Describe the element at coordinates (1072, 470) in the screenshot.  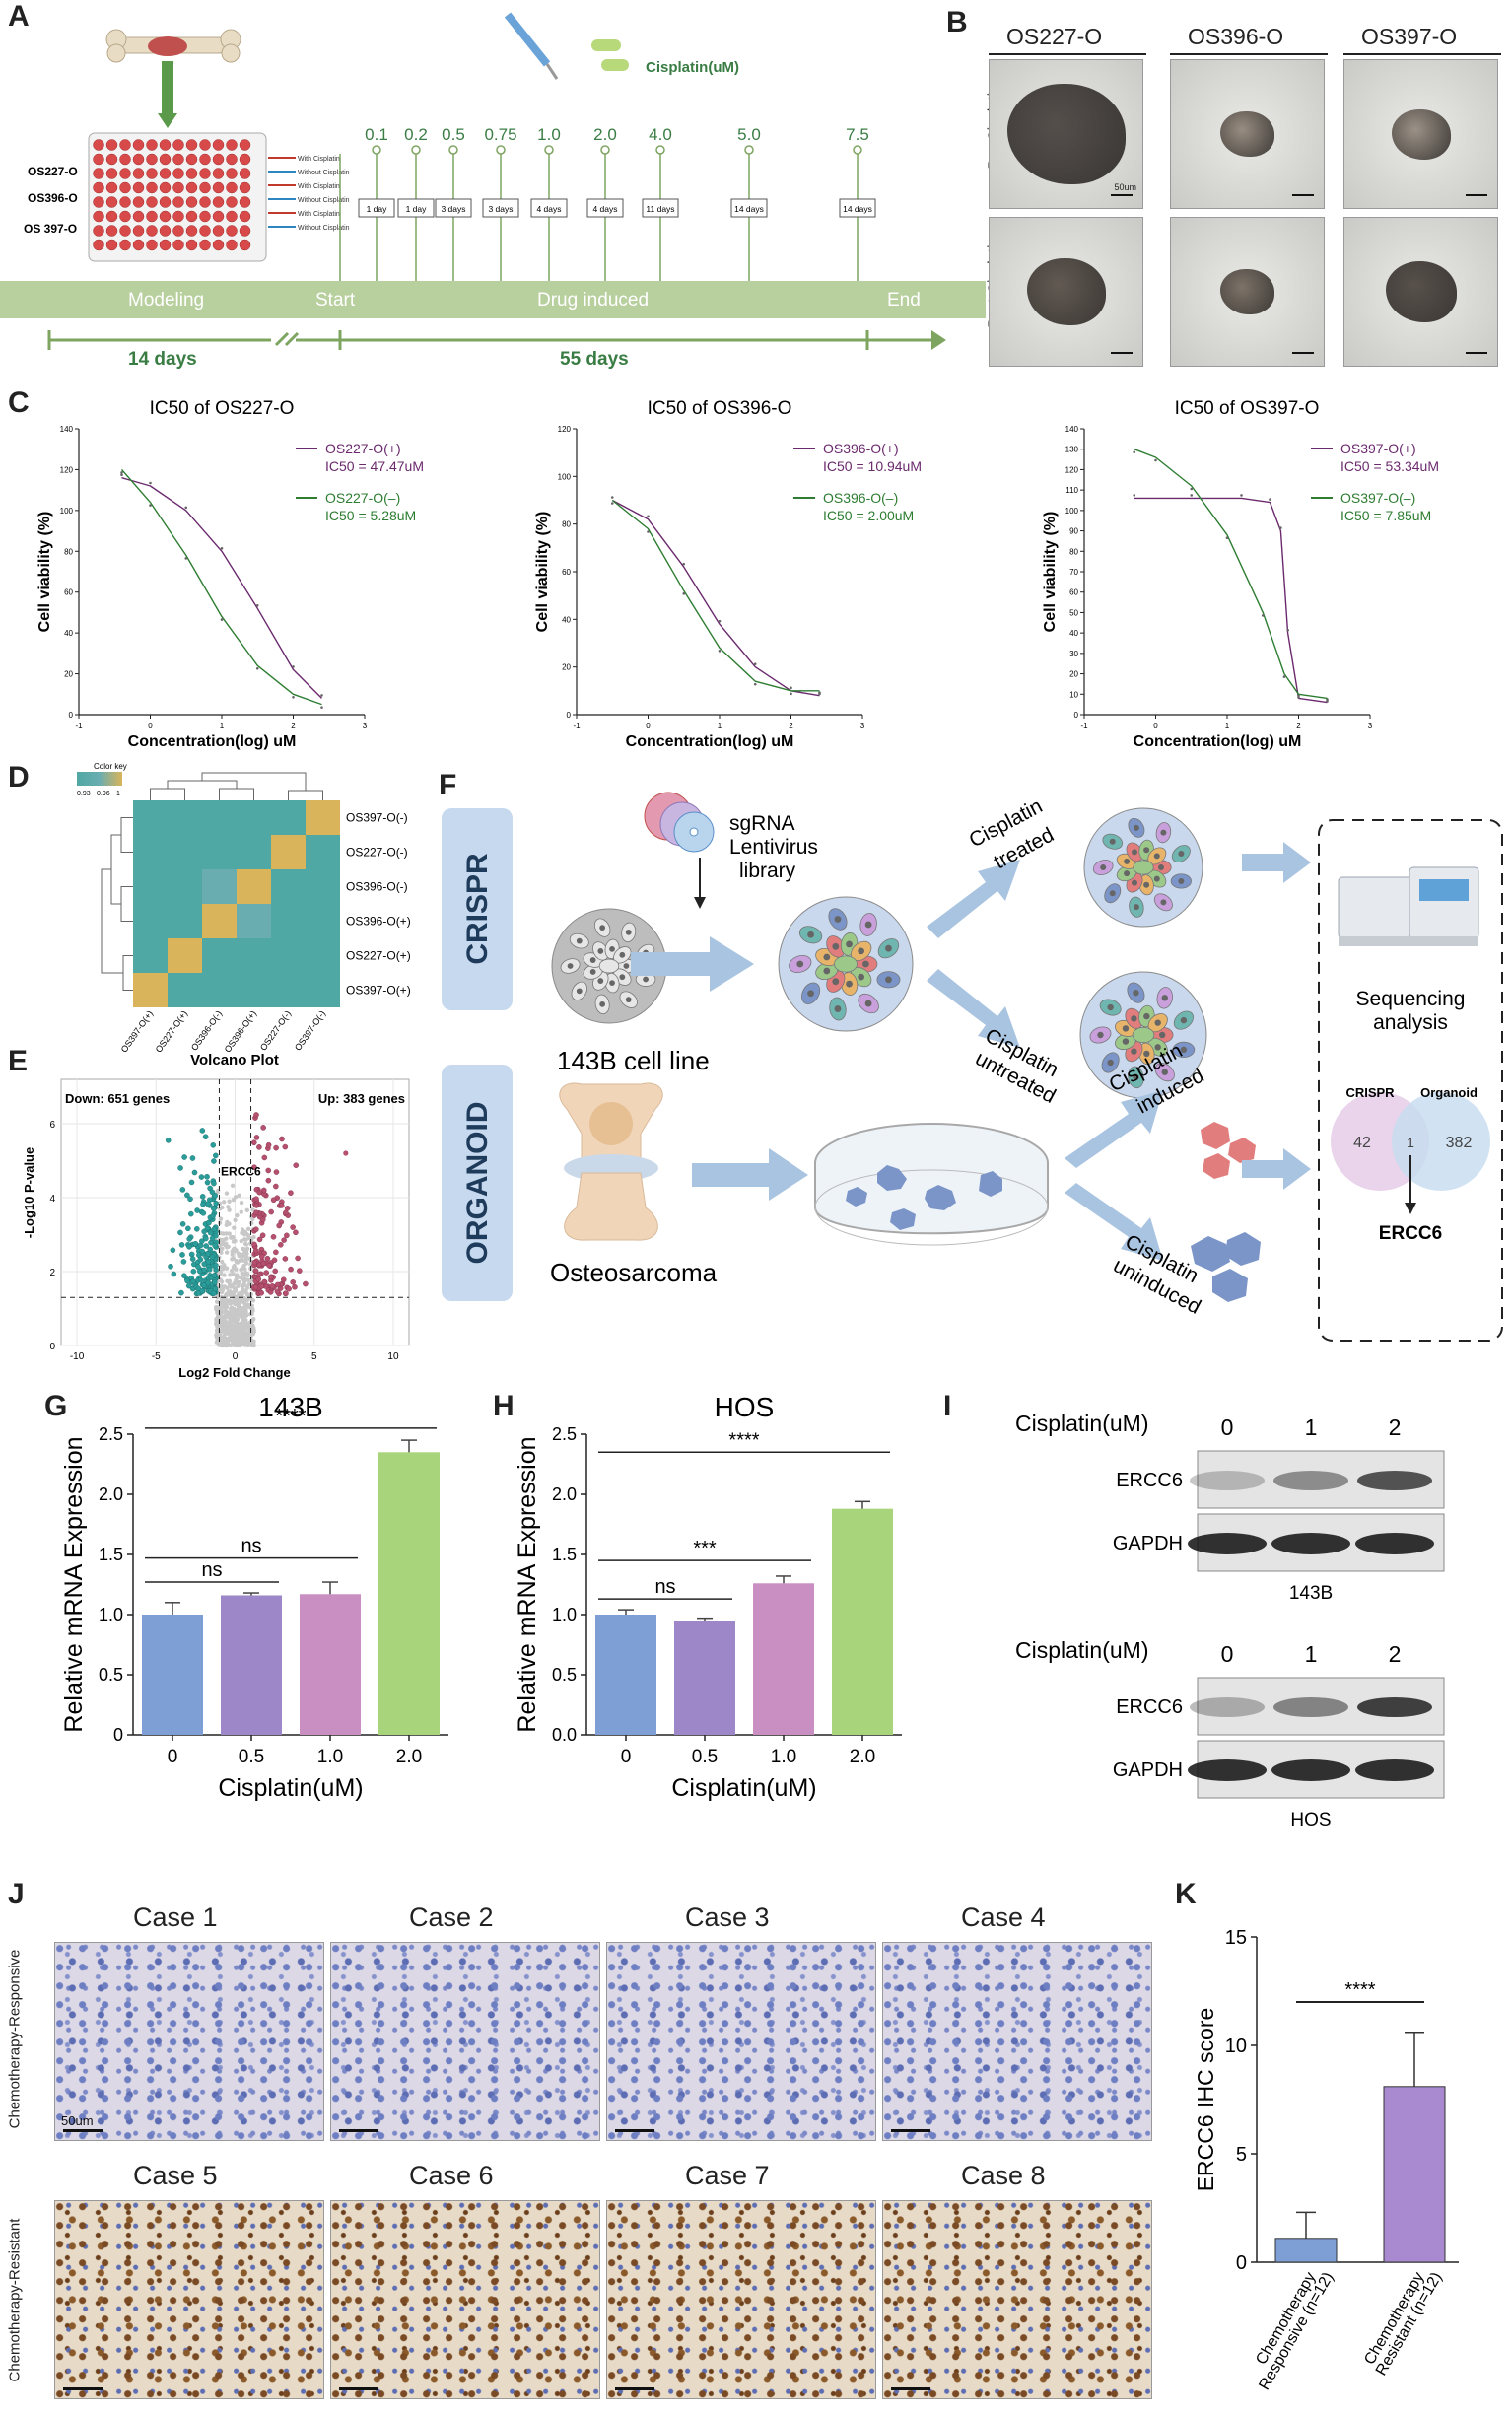
I see `y-tick-label: 120` at that location.